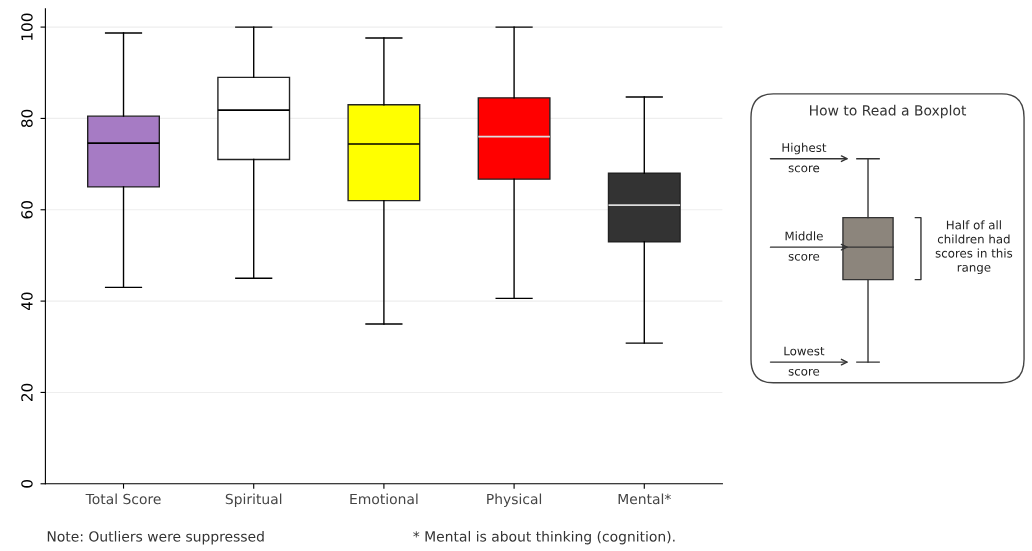 Image resolution: width=1032 pixels, height=551 pixels. I want to click on y-tick-label: 20, so click(27, 392).